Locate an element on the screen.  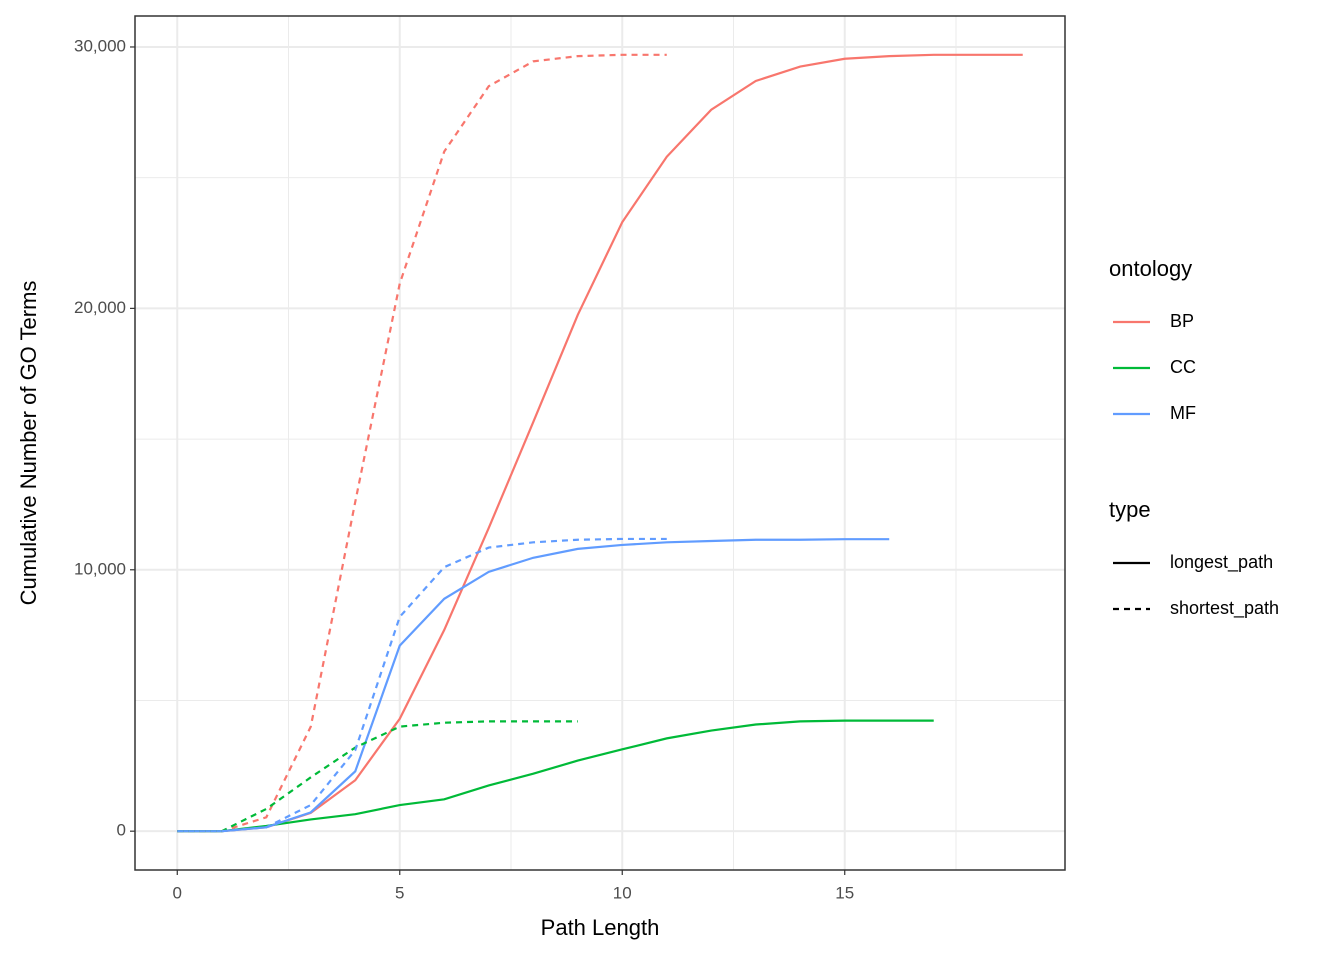
legend-title: ontology is located at coordinates (1150, 268).